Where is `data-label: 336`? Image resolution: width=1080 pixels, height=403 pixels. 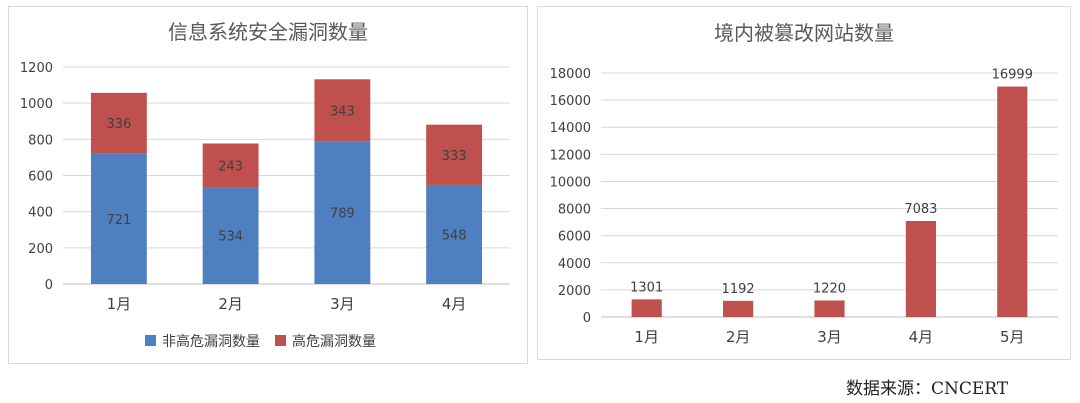 data-label: 336 is located at coordinates (118, 124).